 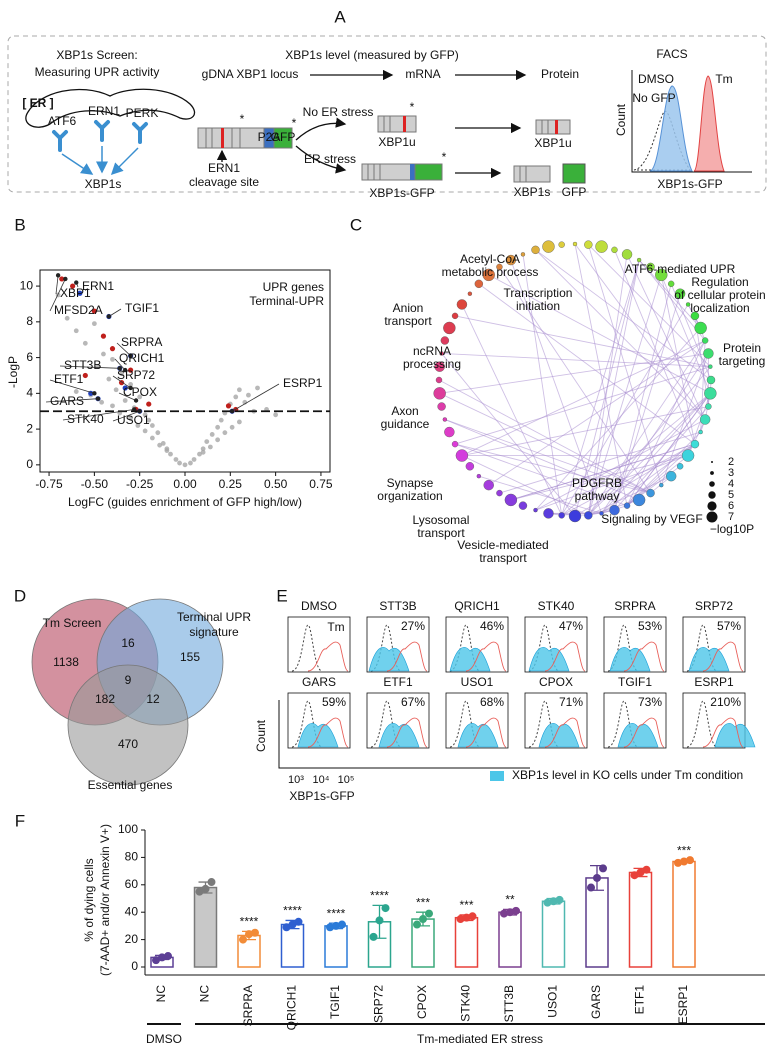 I want to click on venn-count: 182, so click(x=105, y=699).